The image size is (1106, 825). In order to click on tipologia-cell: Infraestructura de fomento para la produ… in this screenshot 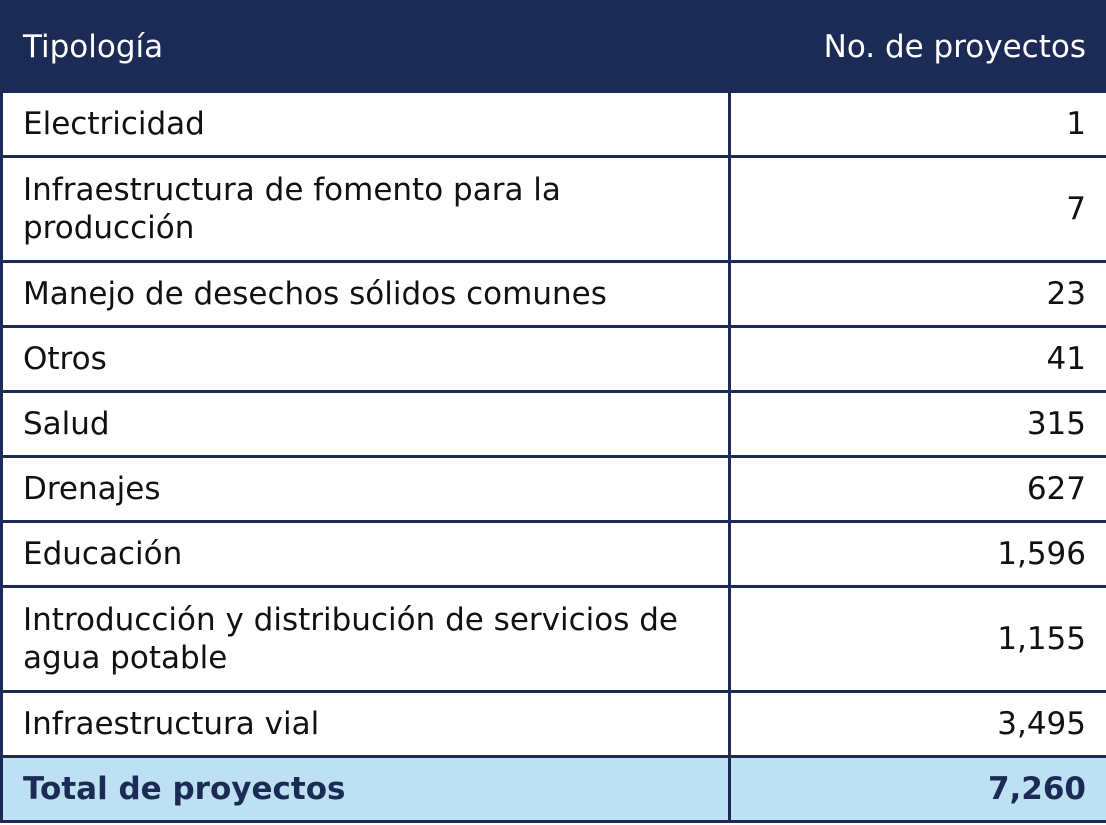, I will do `click(365, 209)`.